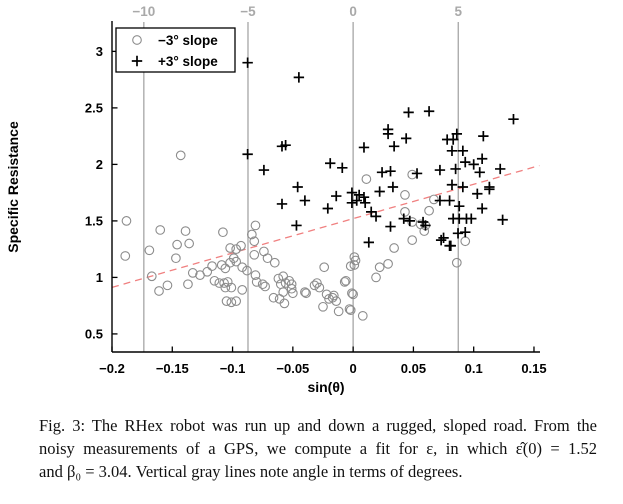 The height and width of the screenshot is (504, 623). I want to click on x-tick-label: −0.05, so click(292, 368).